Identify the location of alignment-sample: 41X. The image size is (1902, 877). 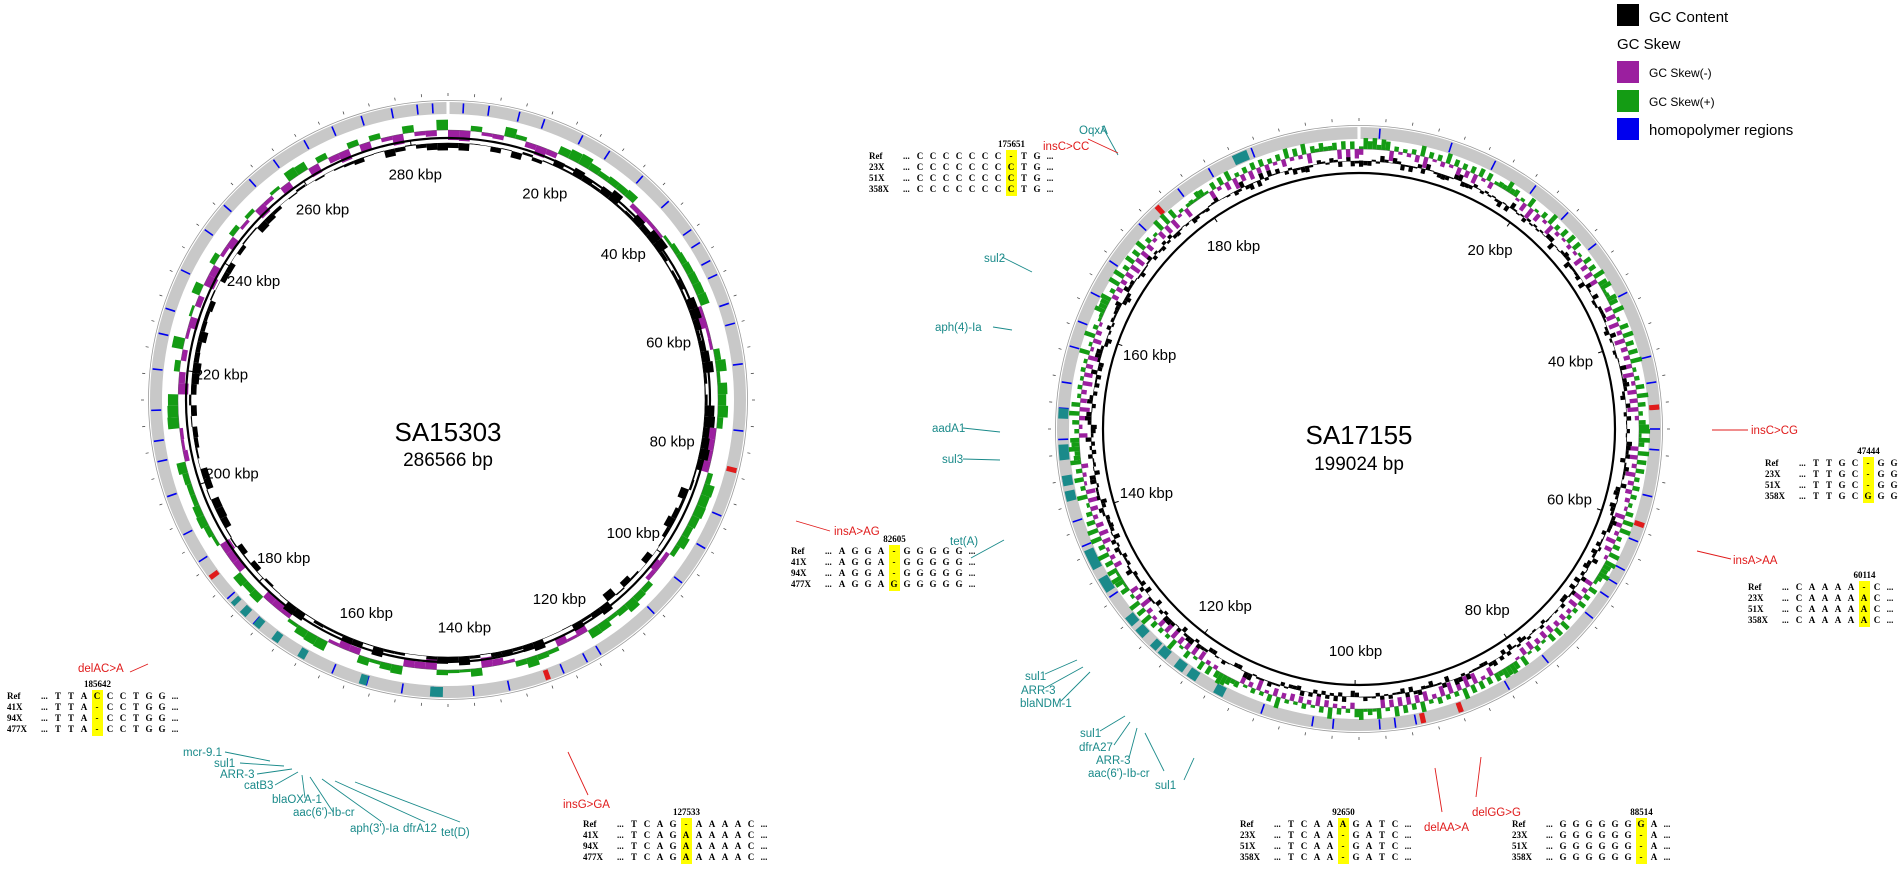
(591, 835).